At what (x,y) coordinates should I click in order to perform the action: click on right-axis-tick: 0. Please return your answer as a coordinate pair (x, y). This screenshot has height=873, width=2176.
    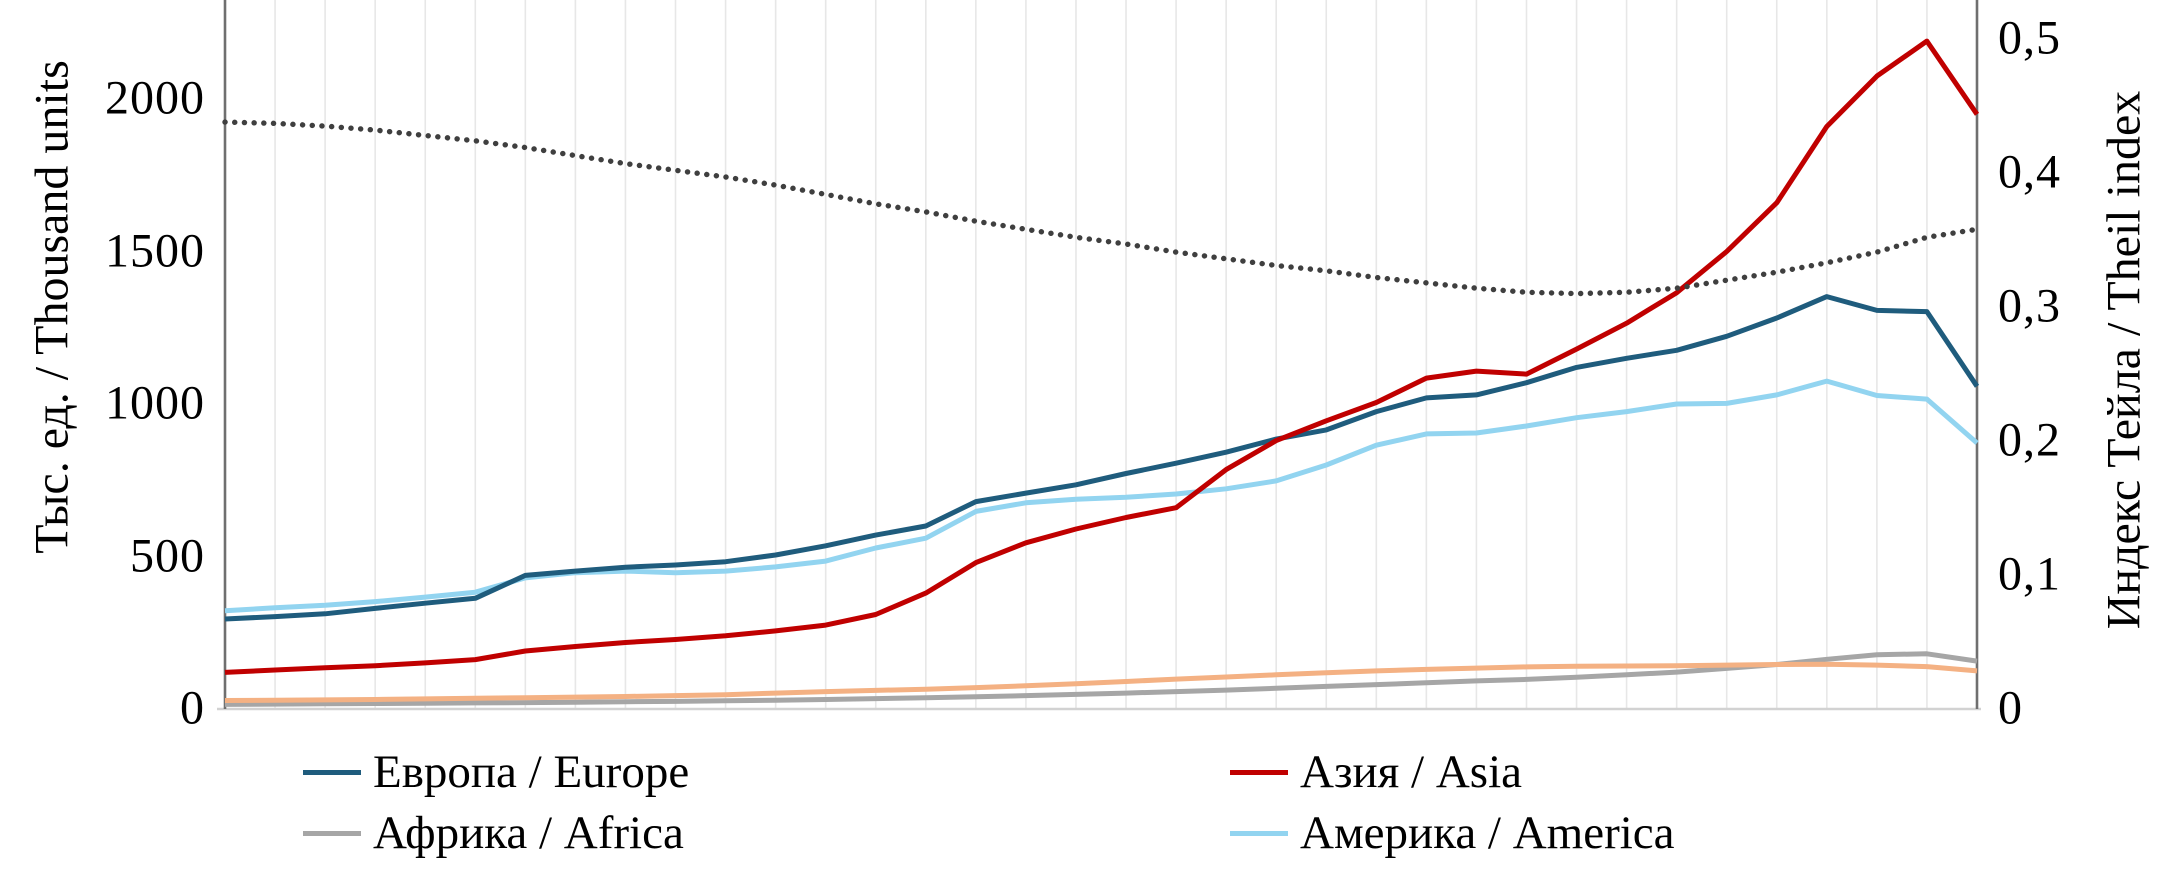
    Looking at the image, I should click on (2010, 708).